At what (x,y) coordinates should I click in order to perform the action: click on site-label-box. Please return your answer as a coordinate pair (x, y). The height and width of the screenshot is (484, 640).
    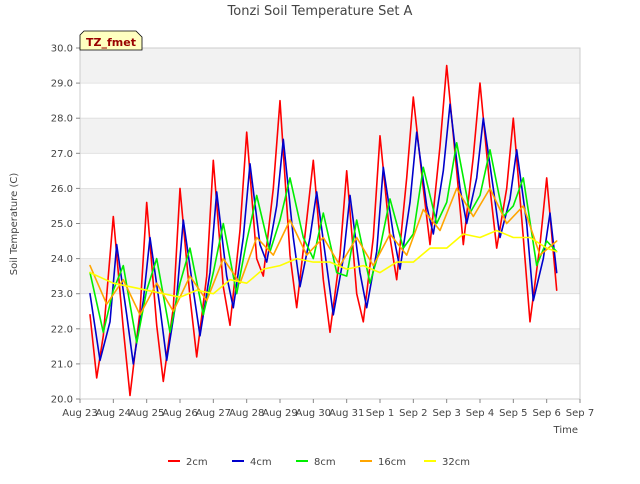
    Looking at the image, I should click on (111, 40).